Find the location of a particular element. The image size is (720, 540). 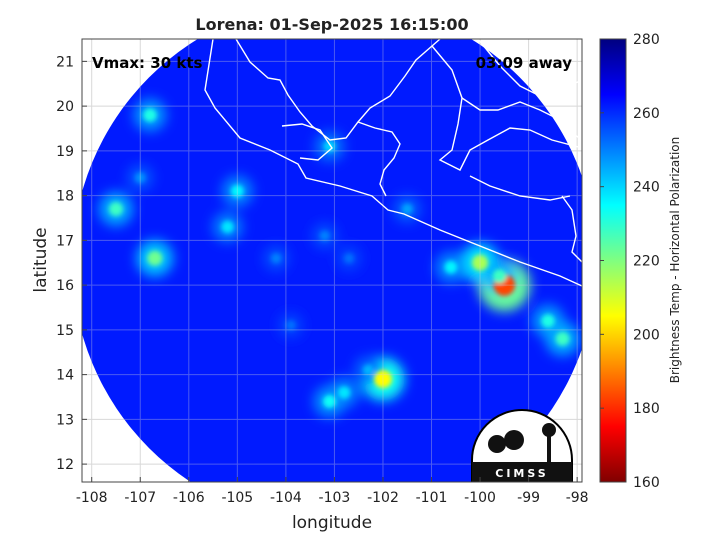

y-tick-label: 19 is located at coordinates (65, 152).